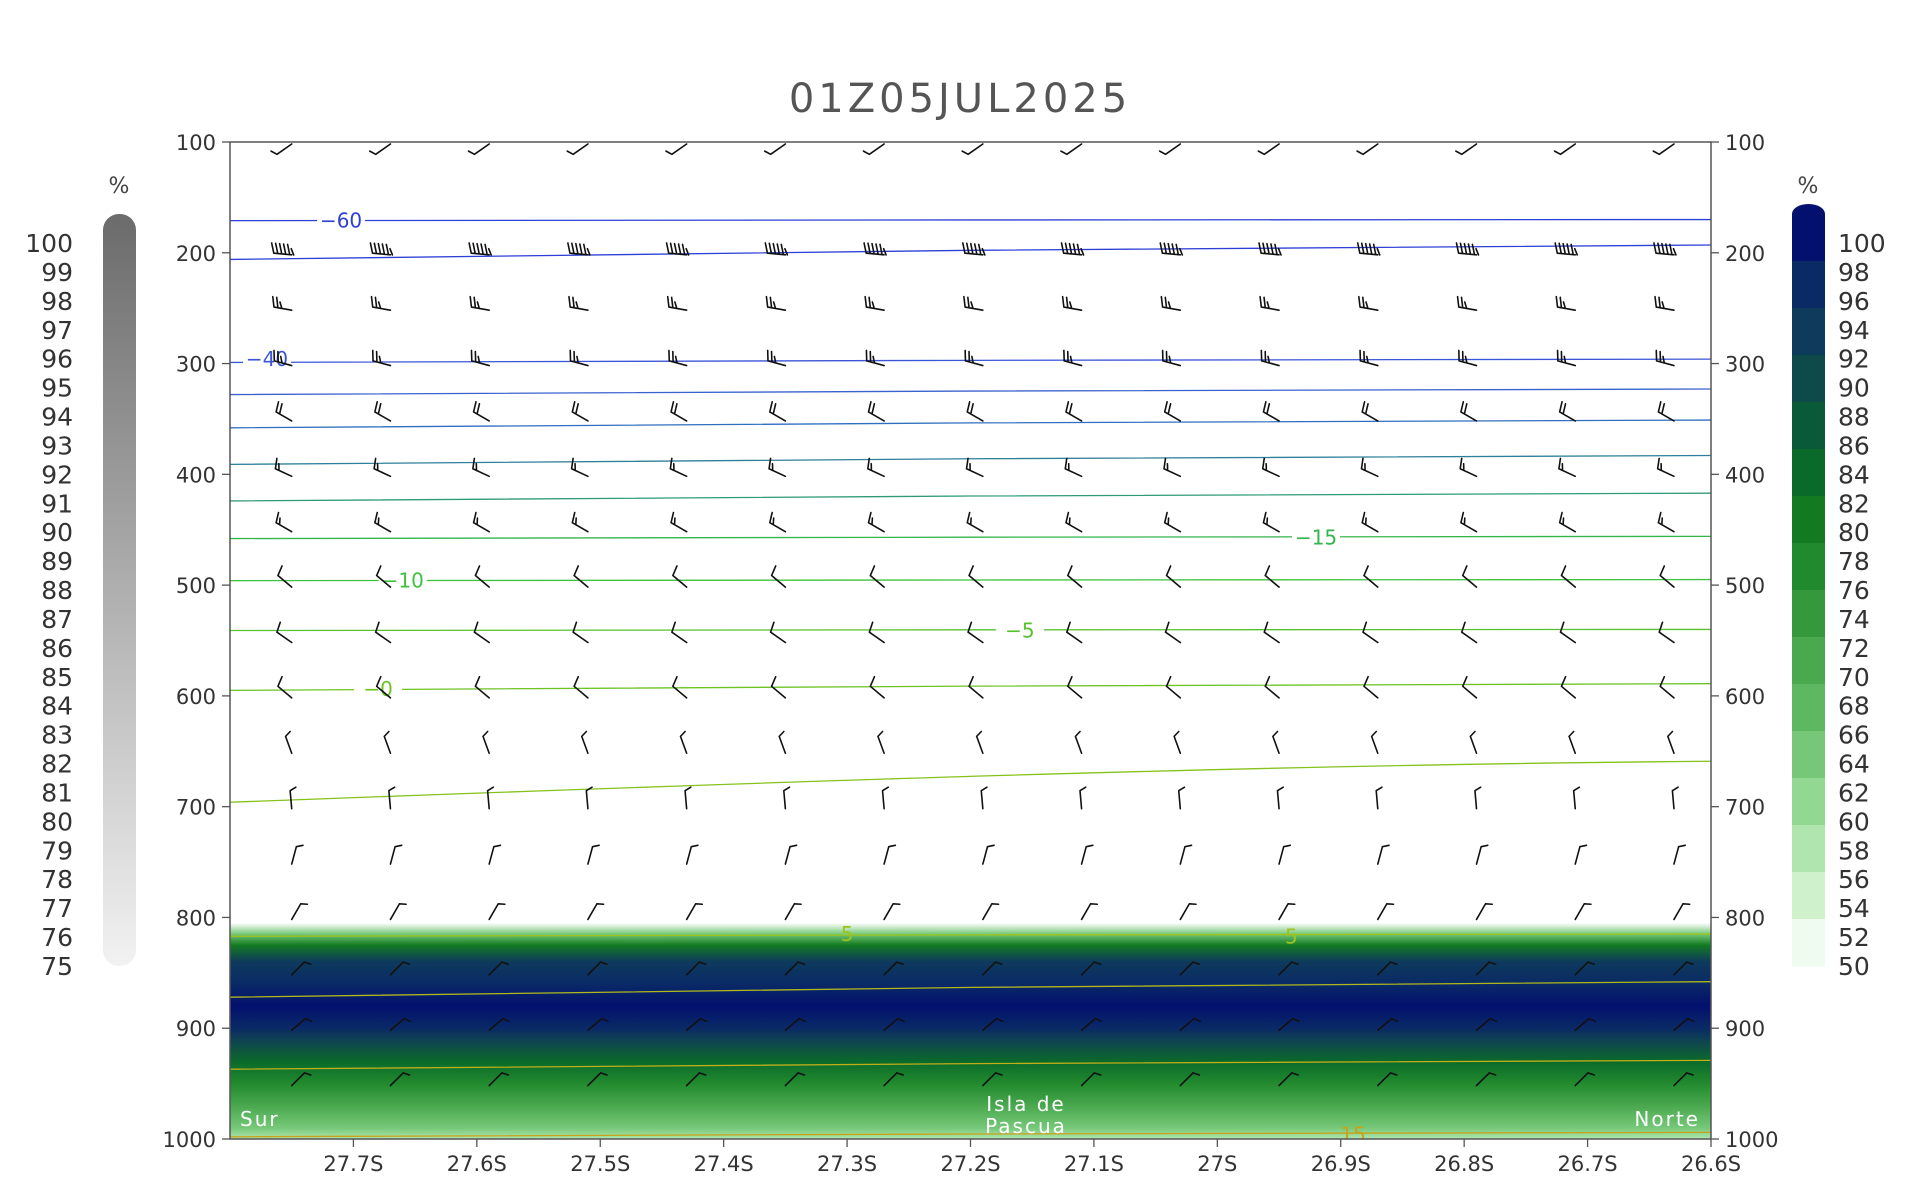 The image size is (1920, 1200). I want to click on y-tick-label-right: 700, so click(1745, 808).